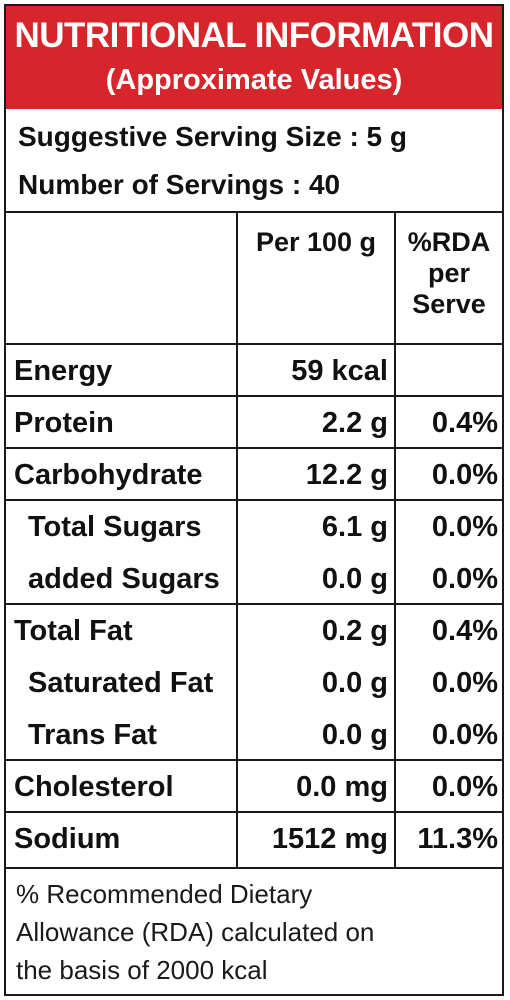  Describe the element at coordinates (179, 184) in the screenshot. I see `number-of-servings: Number of Servings : 40` at that location.